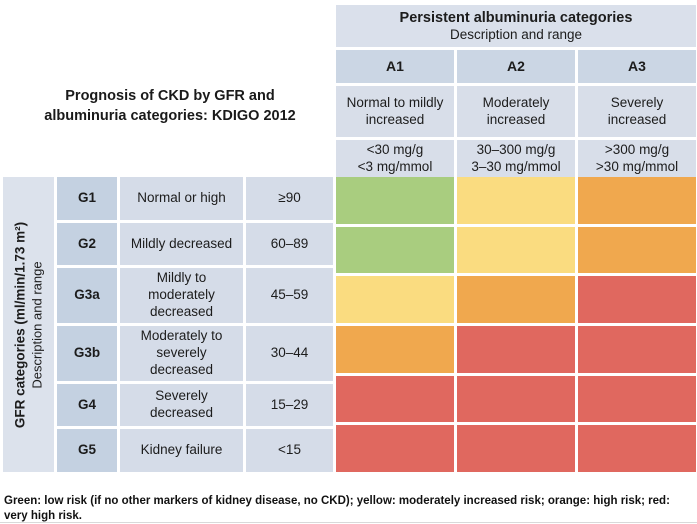 The image size is (697, 524). What do you see at coordinates (181, 450) in the screenshot?
I see `gfr-description-g5: Kidney failure` at bounding box center [181, 450].